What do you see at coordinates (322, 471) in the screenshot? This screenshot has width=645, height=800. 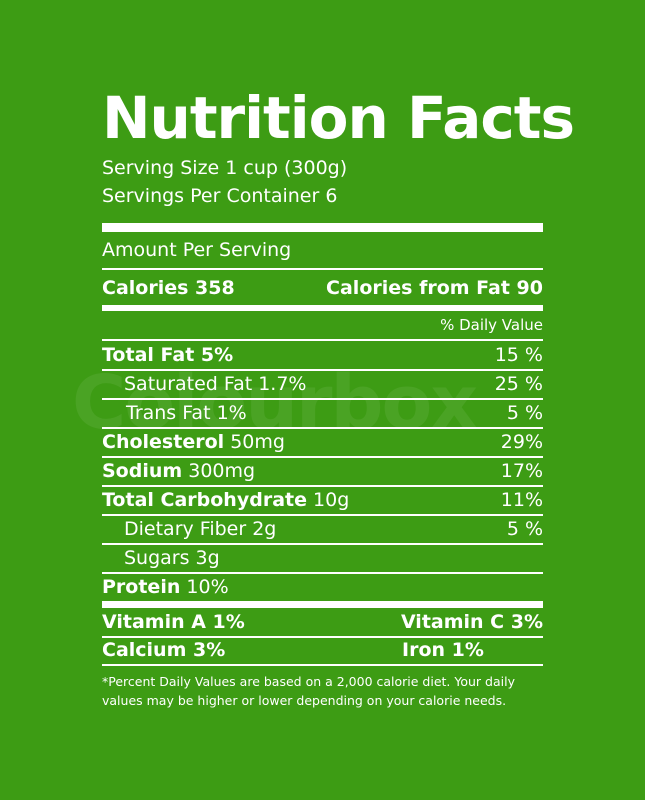 I see `nutrient-row-sodium: Sodium 300mg 17%` at bounding box center [322, 471].